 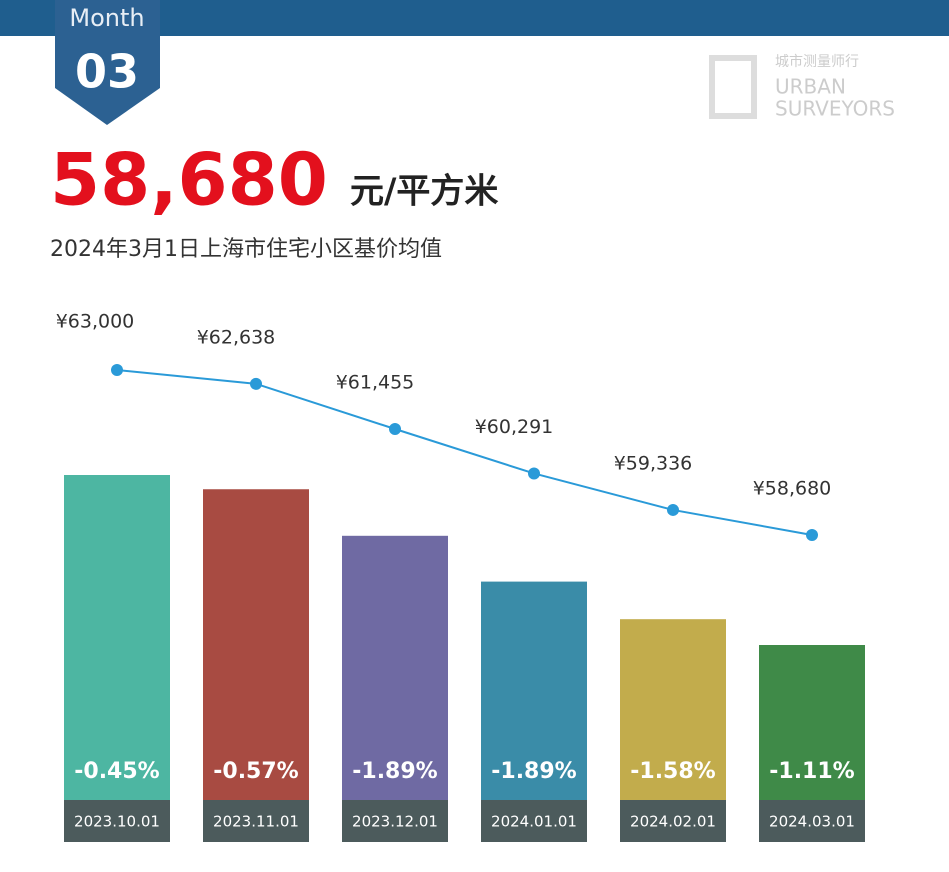 What do you see at coordinates (246, 249) in the screenshot?
I see `subtitle: 2024年3月1日上海市住宅小区基价均值` at bounding box center [246, 249].